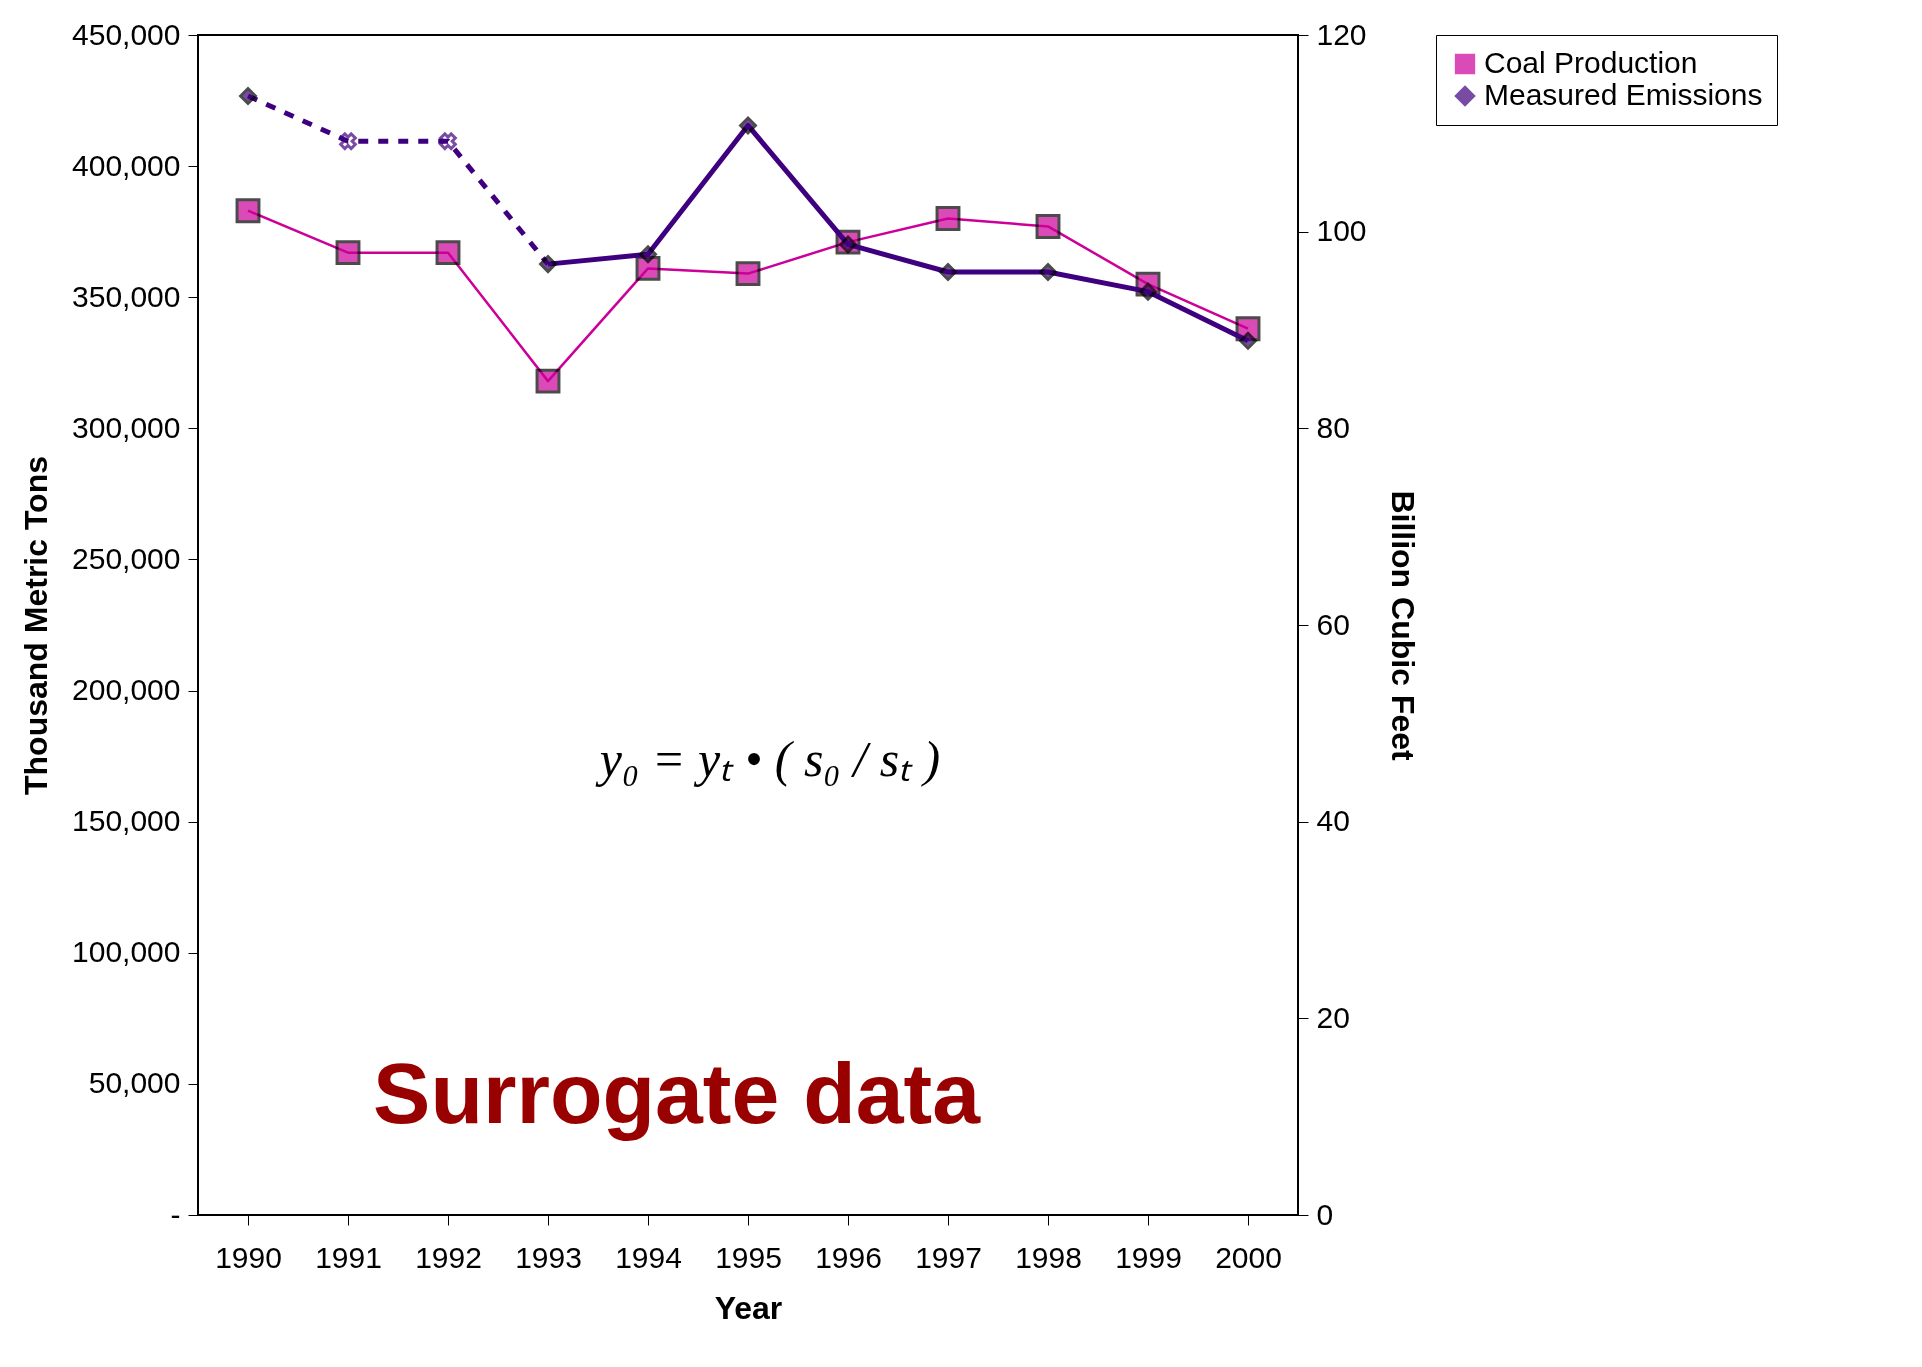 This screenshot has width=1922, height=1367. What do you see at coordinates (126, 821) in the screenshot?
I see `y-tick-label: 150,000` at bounding box center [126, 821].